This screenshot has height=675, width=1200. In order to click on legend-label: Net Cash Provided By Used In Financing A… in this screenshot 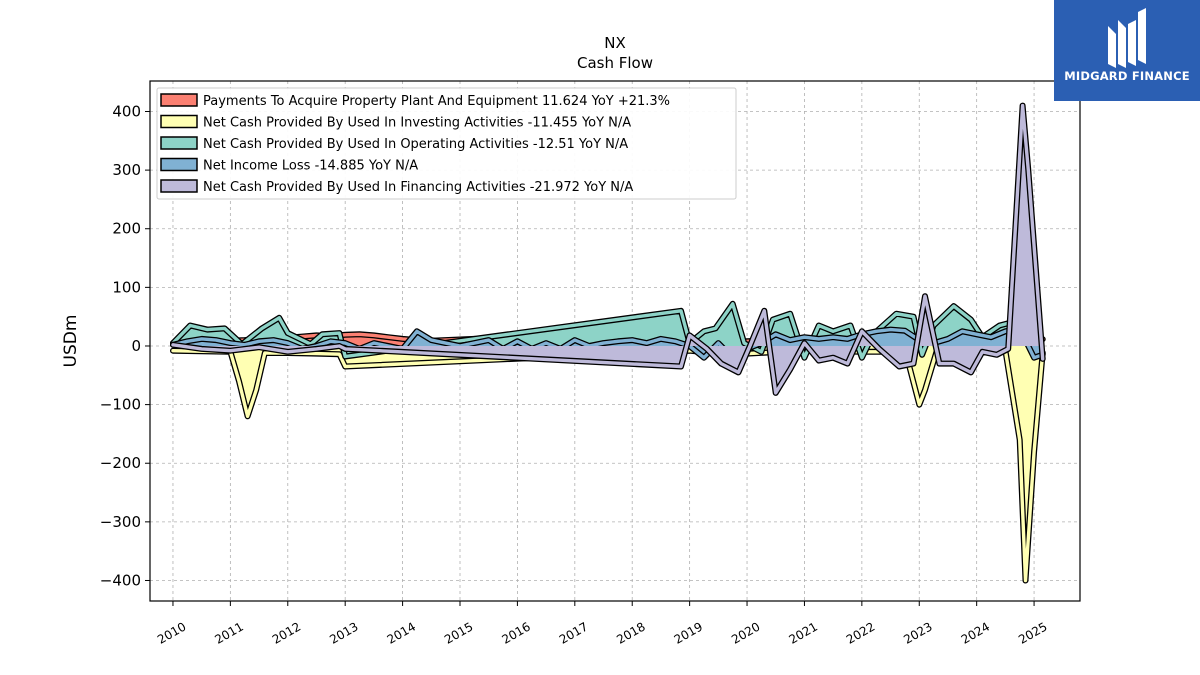, I will do `click(418, 187)`.